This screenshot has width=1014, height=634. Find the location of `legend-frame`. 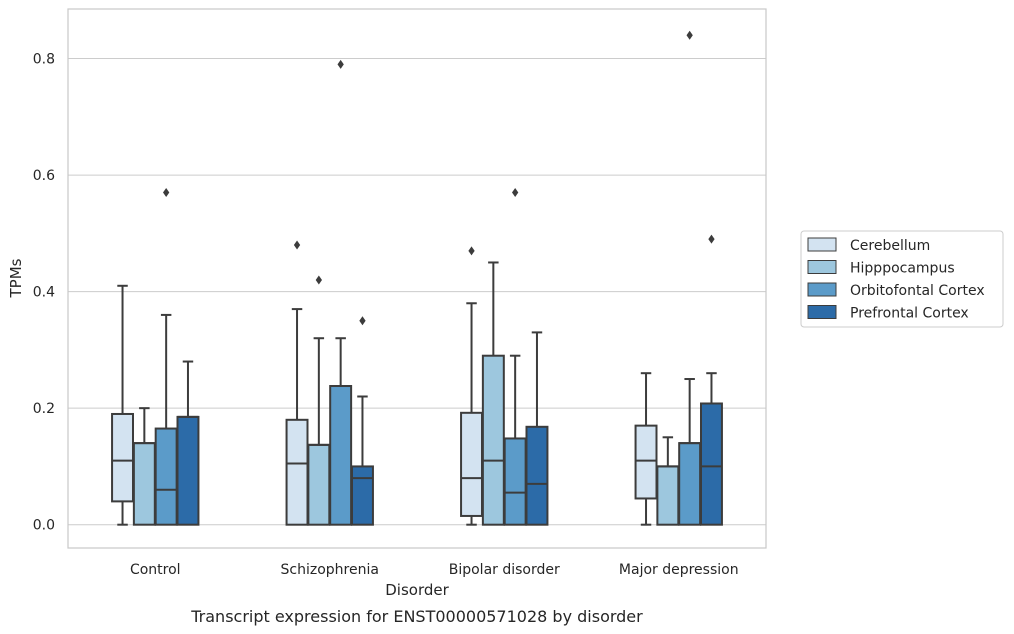

legend-frame is located at coordinates (902, 279).